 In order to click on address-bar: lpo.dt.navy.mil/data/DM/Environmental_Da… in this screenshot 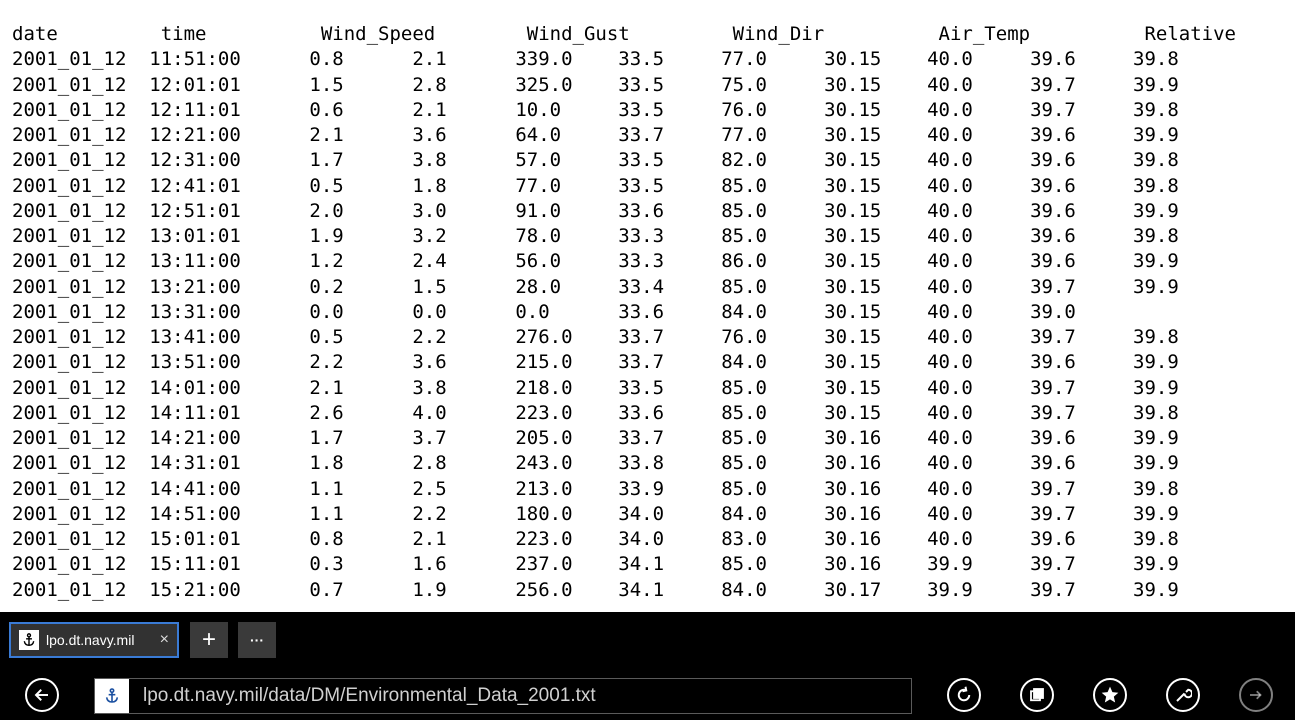, I will do `click(647, 694)`.